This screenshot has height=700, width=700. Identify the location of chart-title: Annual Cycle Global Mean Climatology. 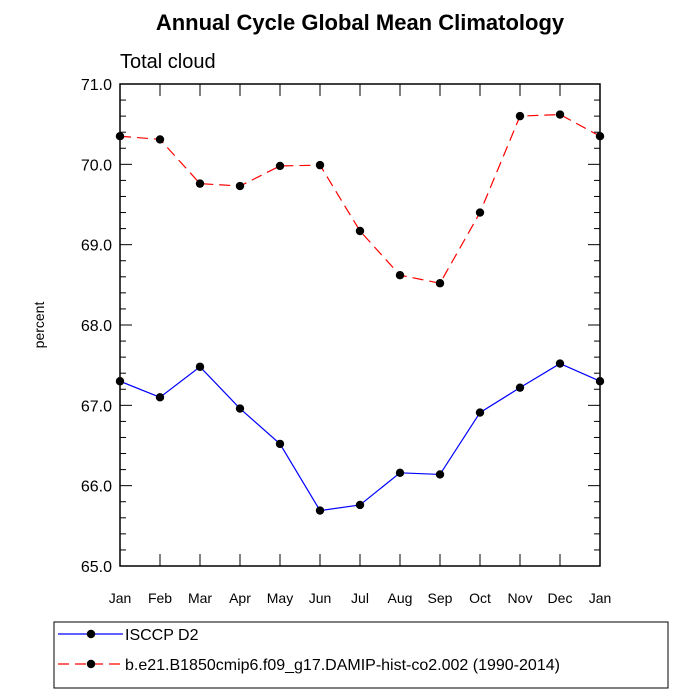
(360, 22).